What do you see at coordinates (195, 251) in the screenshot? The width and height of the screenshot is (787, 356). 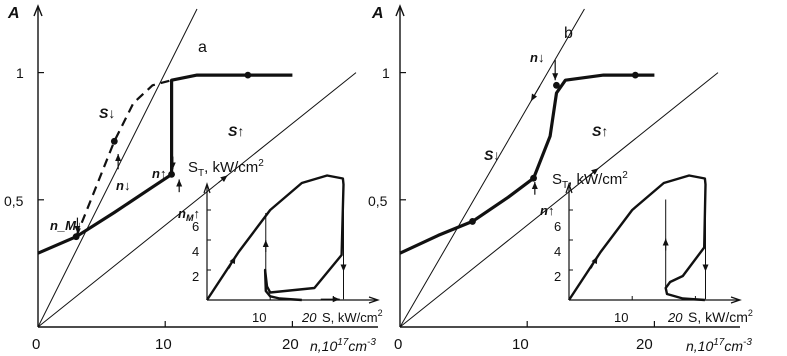 I see `panel-a-inset-ytick-4: 4` at bounding box center [195, 251].